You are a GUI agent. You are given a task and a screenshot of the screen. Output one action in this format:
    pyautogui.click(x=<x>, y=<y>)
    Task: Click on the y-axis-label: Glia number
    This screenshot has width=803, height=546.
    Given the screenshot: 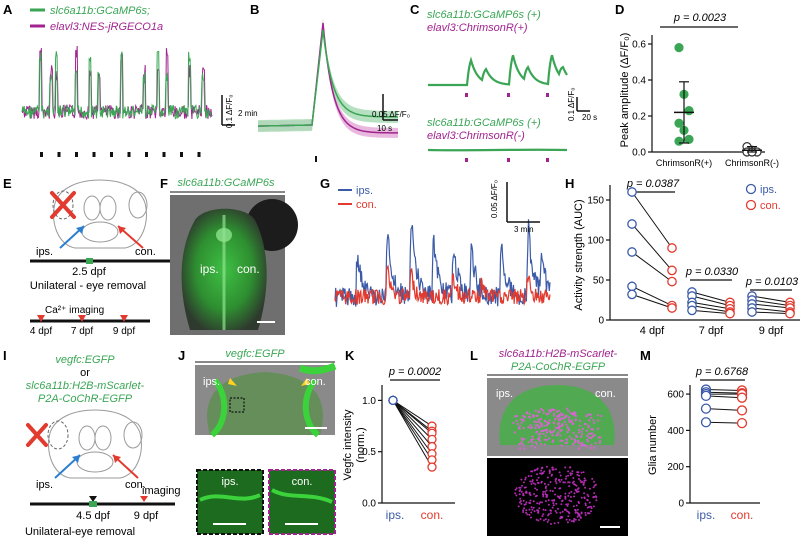 What is the action you would take?
    pyautogui.click(x=653, y=445)
    